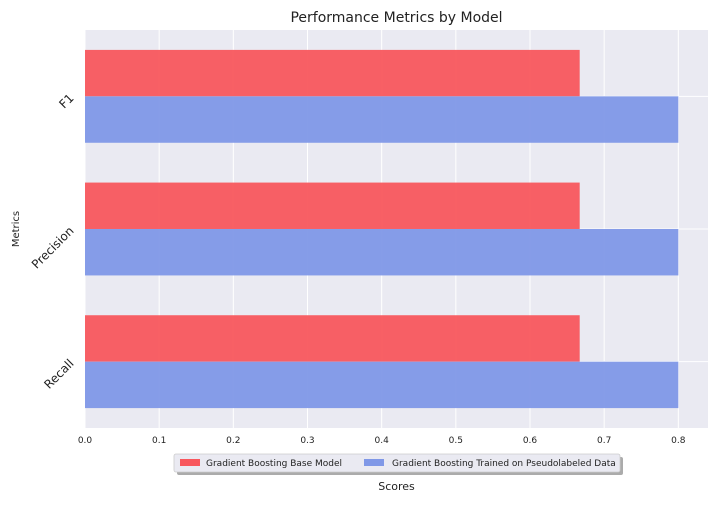 The height and width of the screenshot is (508, 720). I want to click on legend-label-base-model: Gradient Boosting Base Model, so click(274, 464).